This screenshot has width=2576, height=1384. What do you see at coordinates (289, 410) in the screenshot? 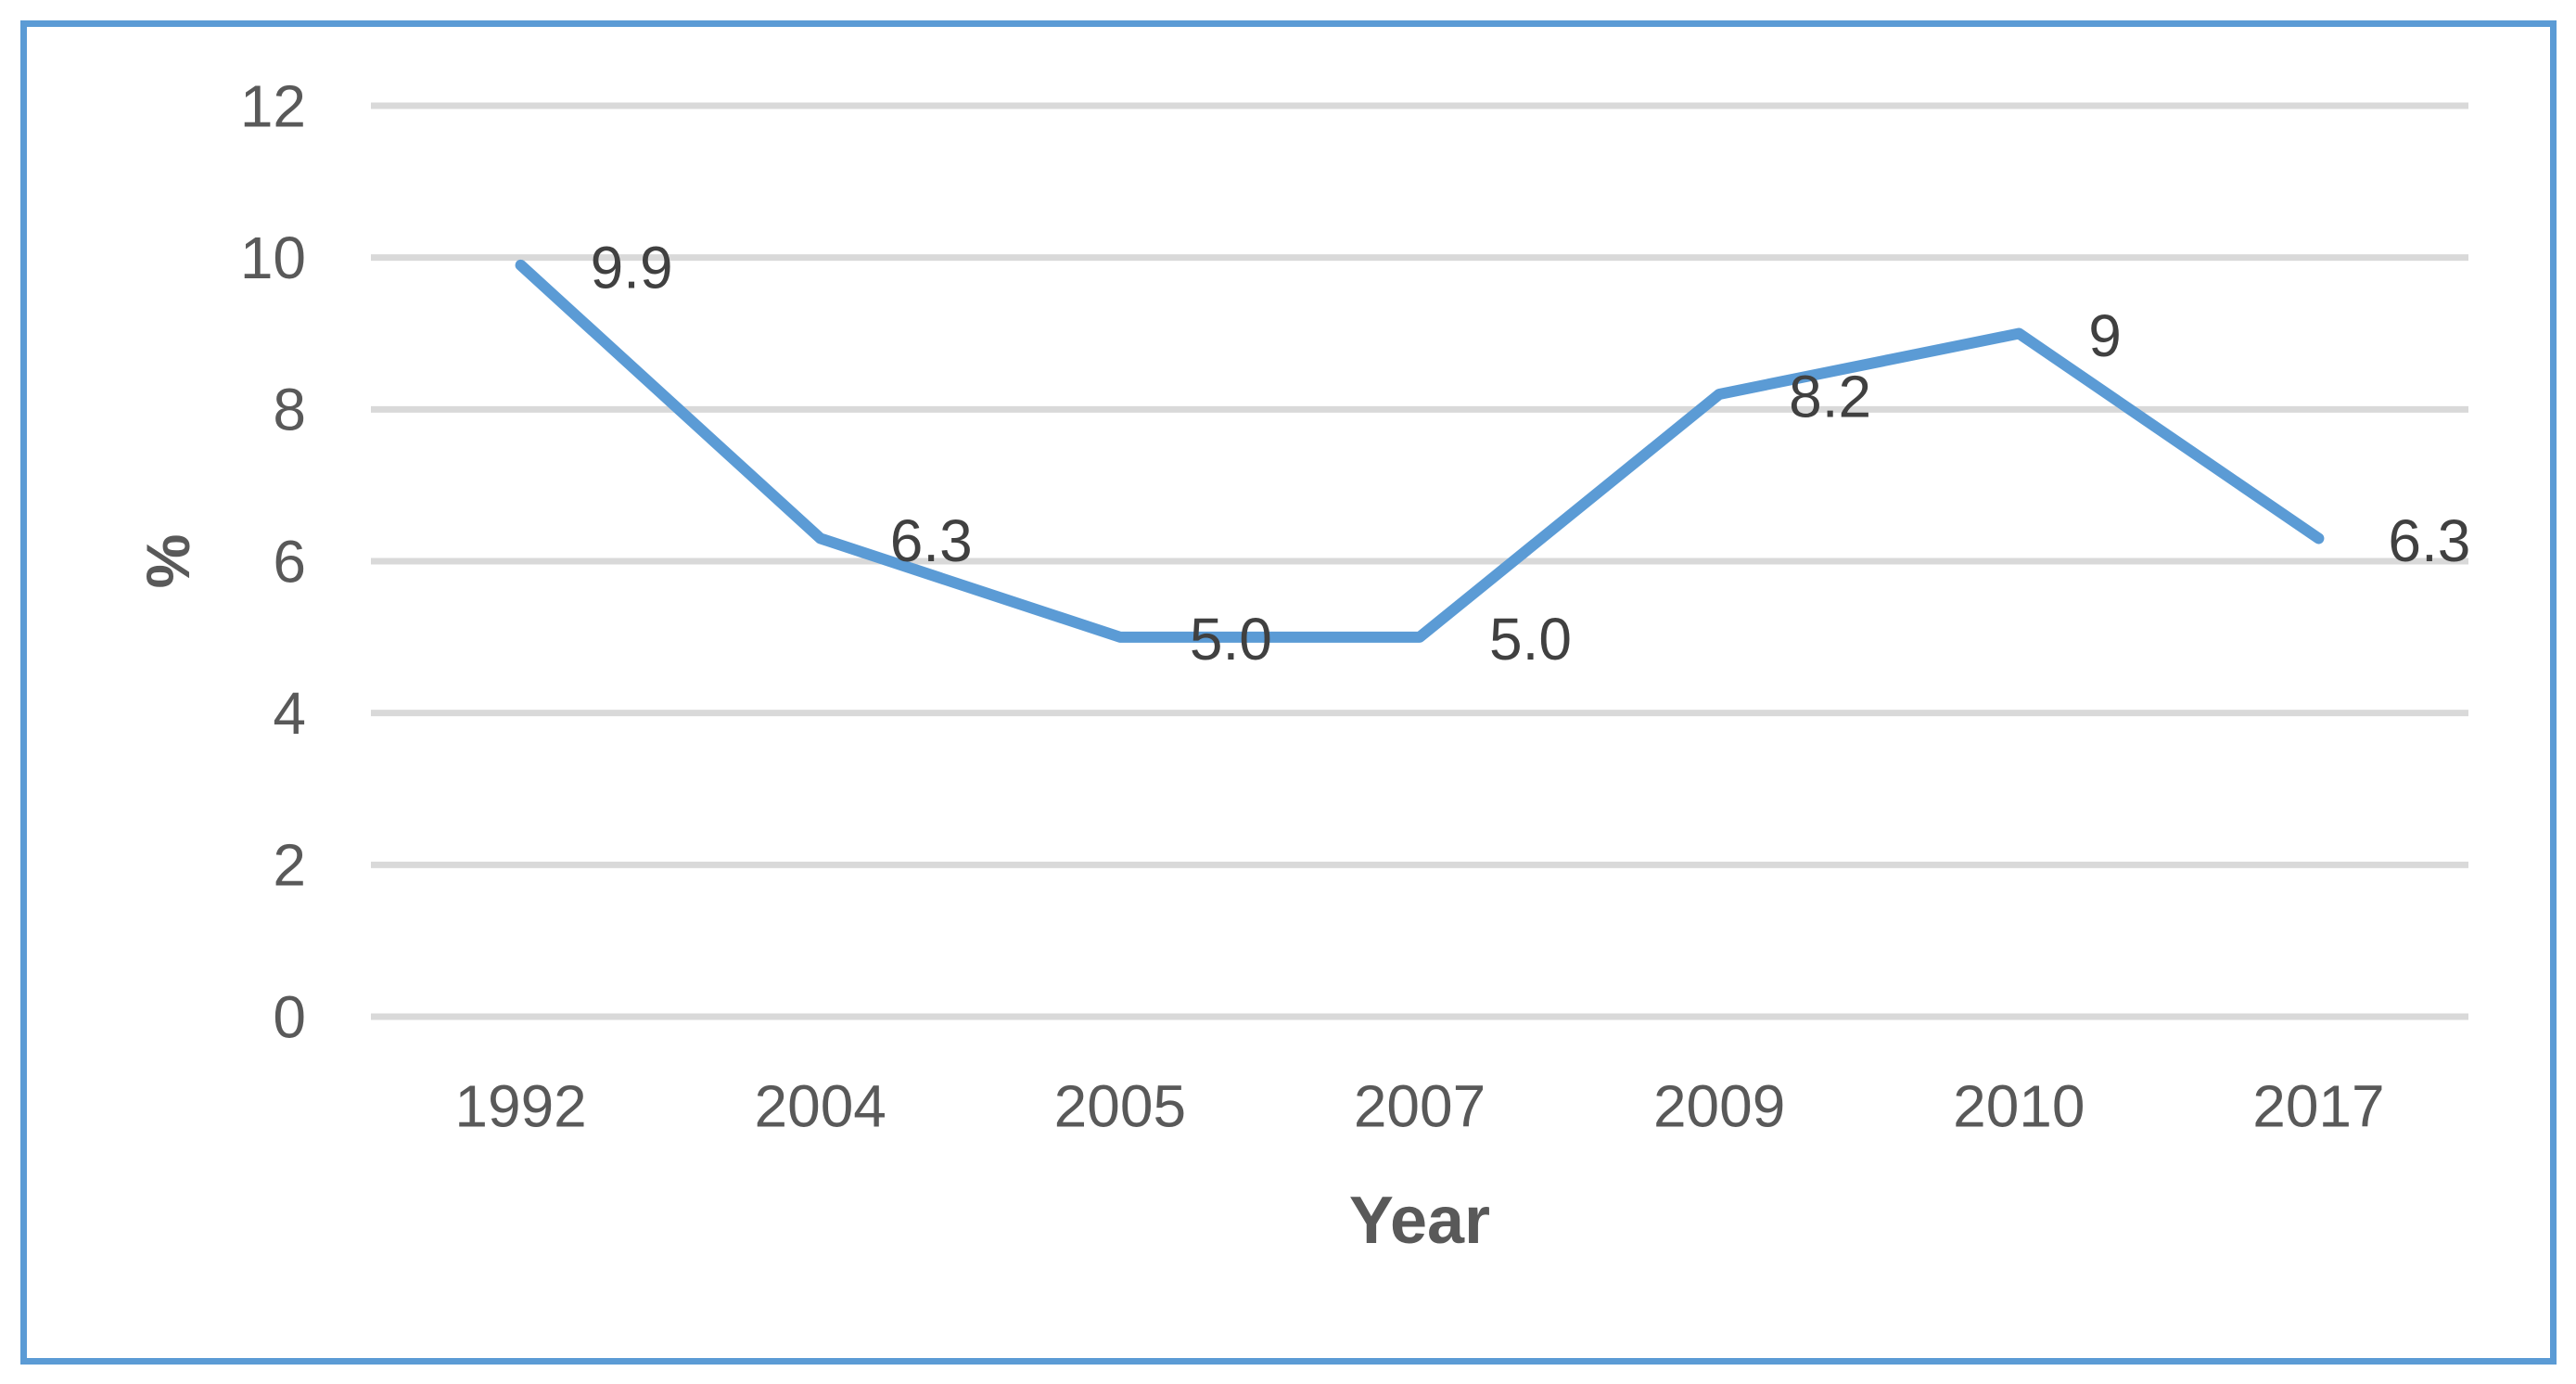
I see `y-tick-label: 8` at bounding box center [289, 410].